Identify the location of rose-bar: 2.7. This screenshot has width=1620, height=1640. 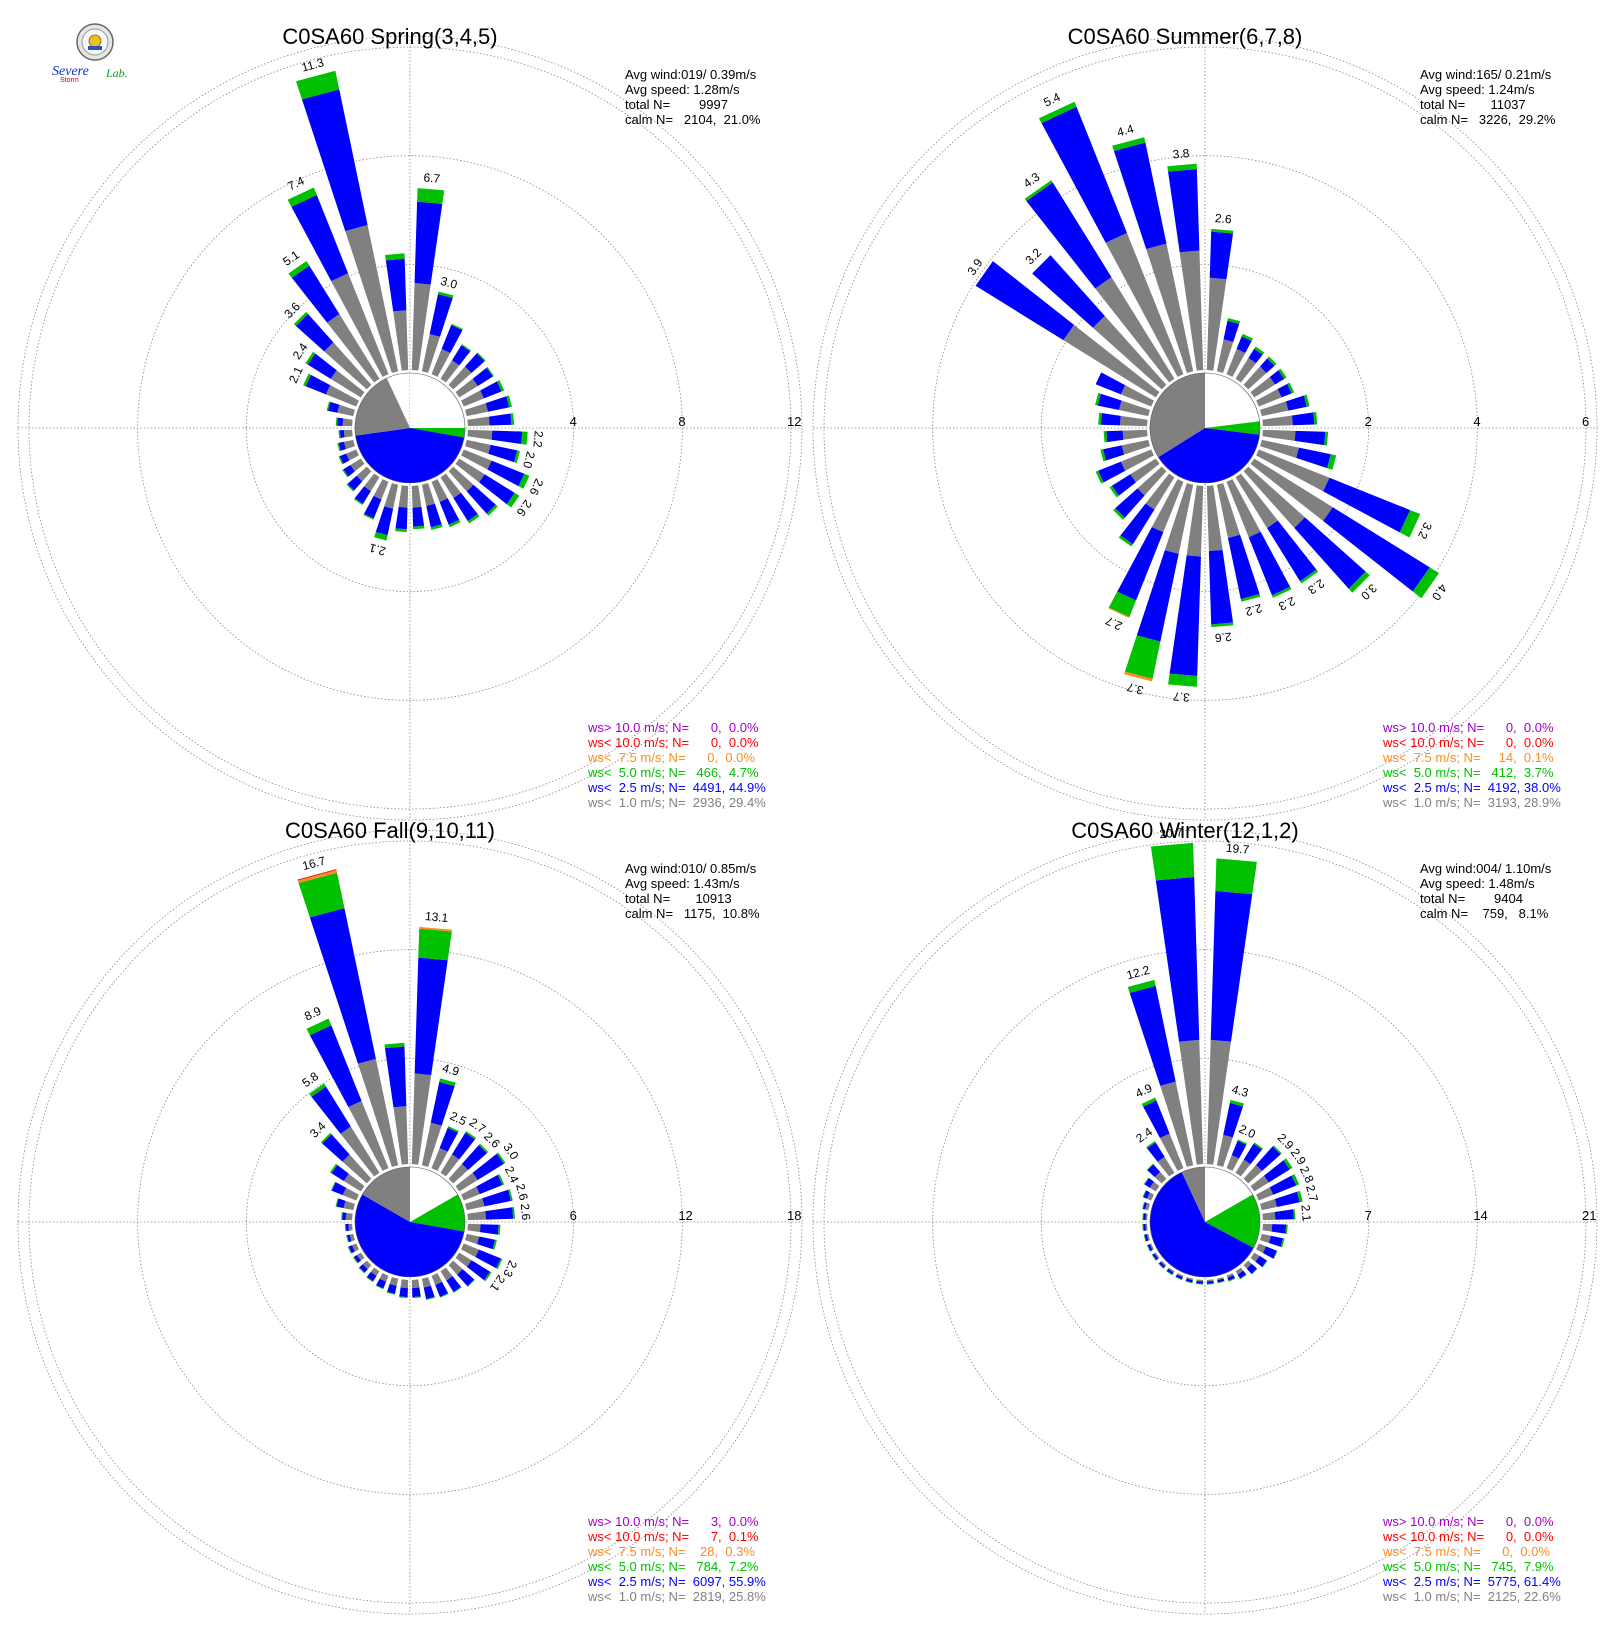
(1290, 1197).